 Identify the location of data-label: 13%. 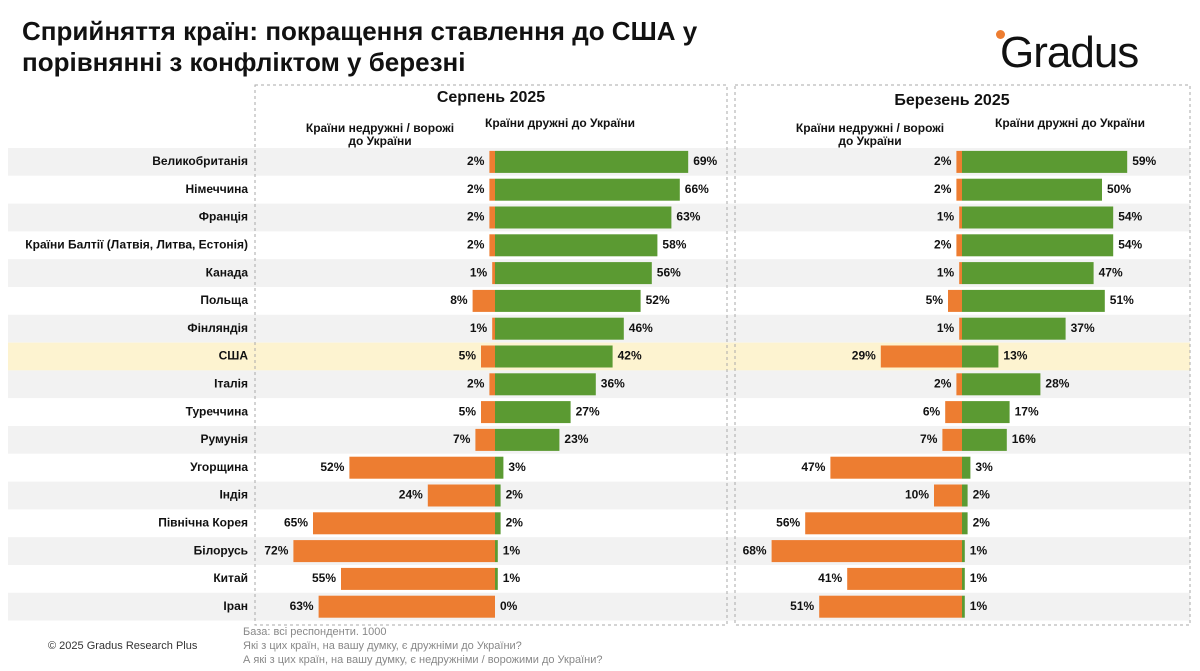
(1015, 356).